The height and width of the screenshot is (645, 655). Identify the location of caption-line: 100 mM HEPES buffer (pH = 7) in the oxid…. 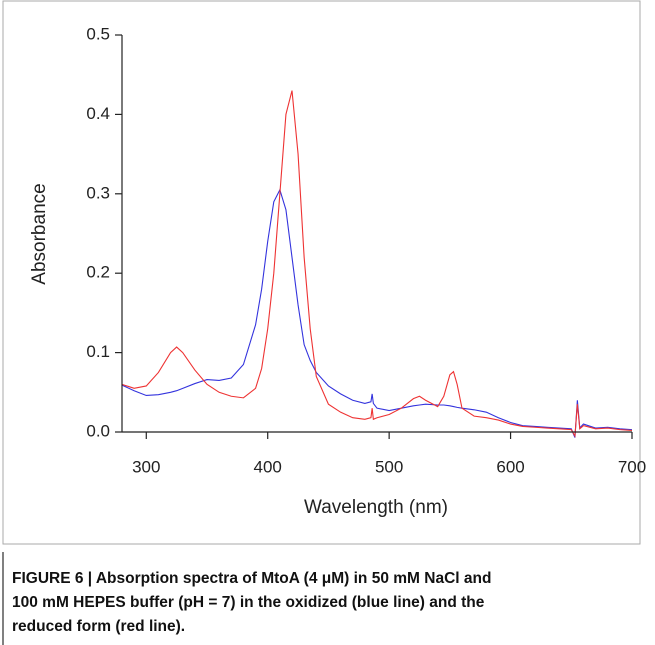
(248, 602).